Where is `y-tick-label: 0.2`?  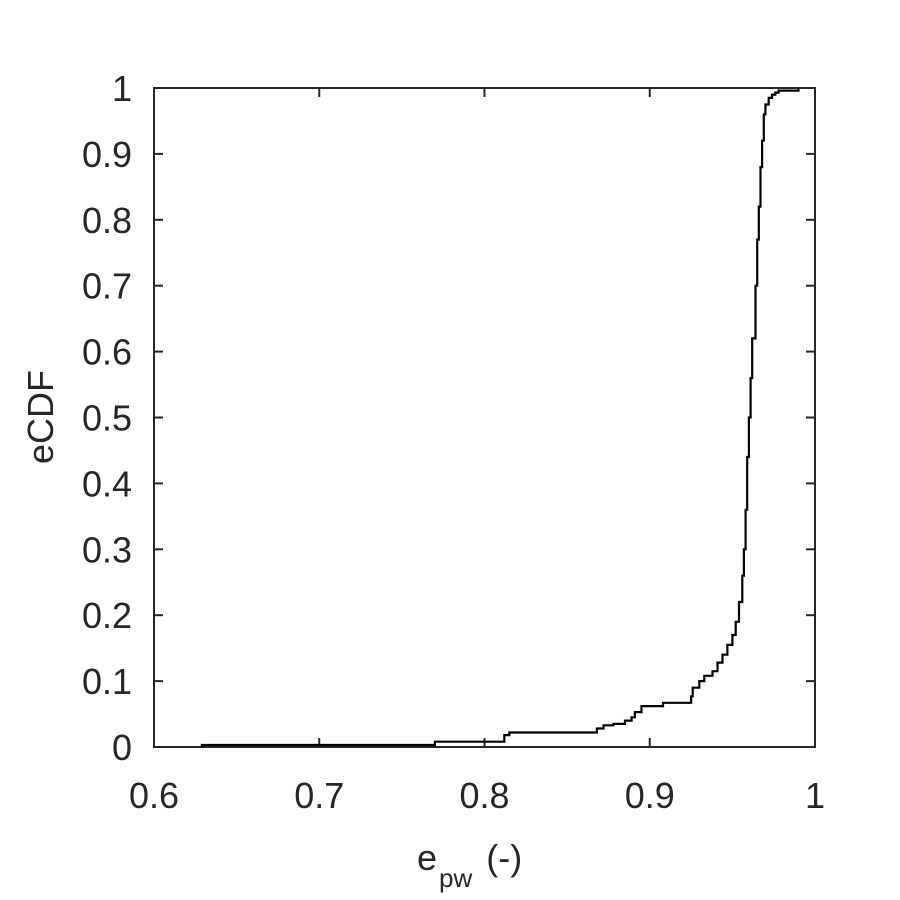 y-tick-label: 0.2 is located at coordinates (107, 615).